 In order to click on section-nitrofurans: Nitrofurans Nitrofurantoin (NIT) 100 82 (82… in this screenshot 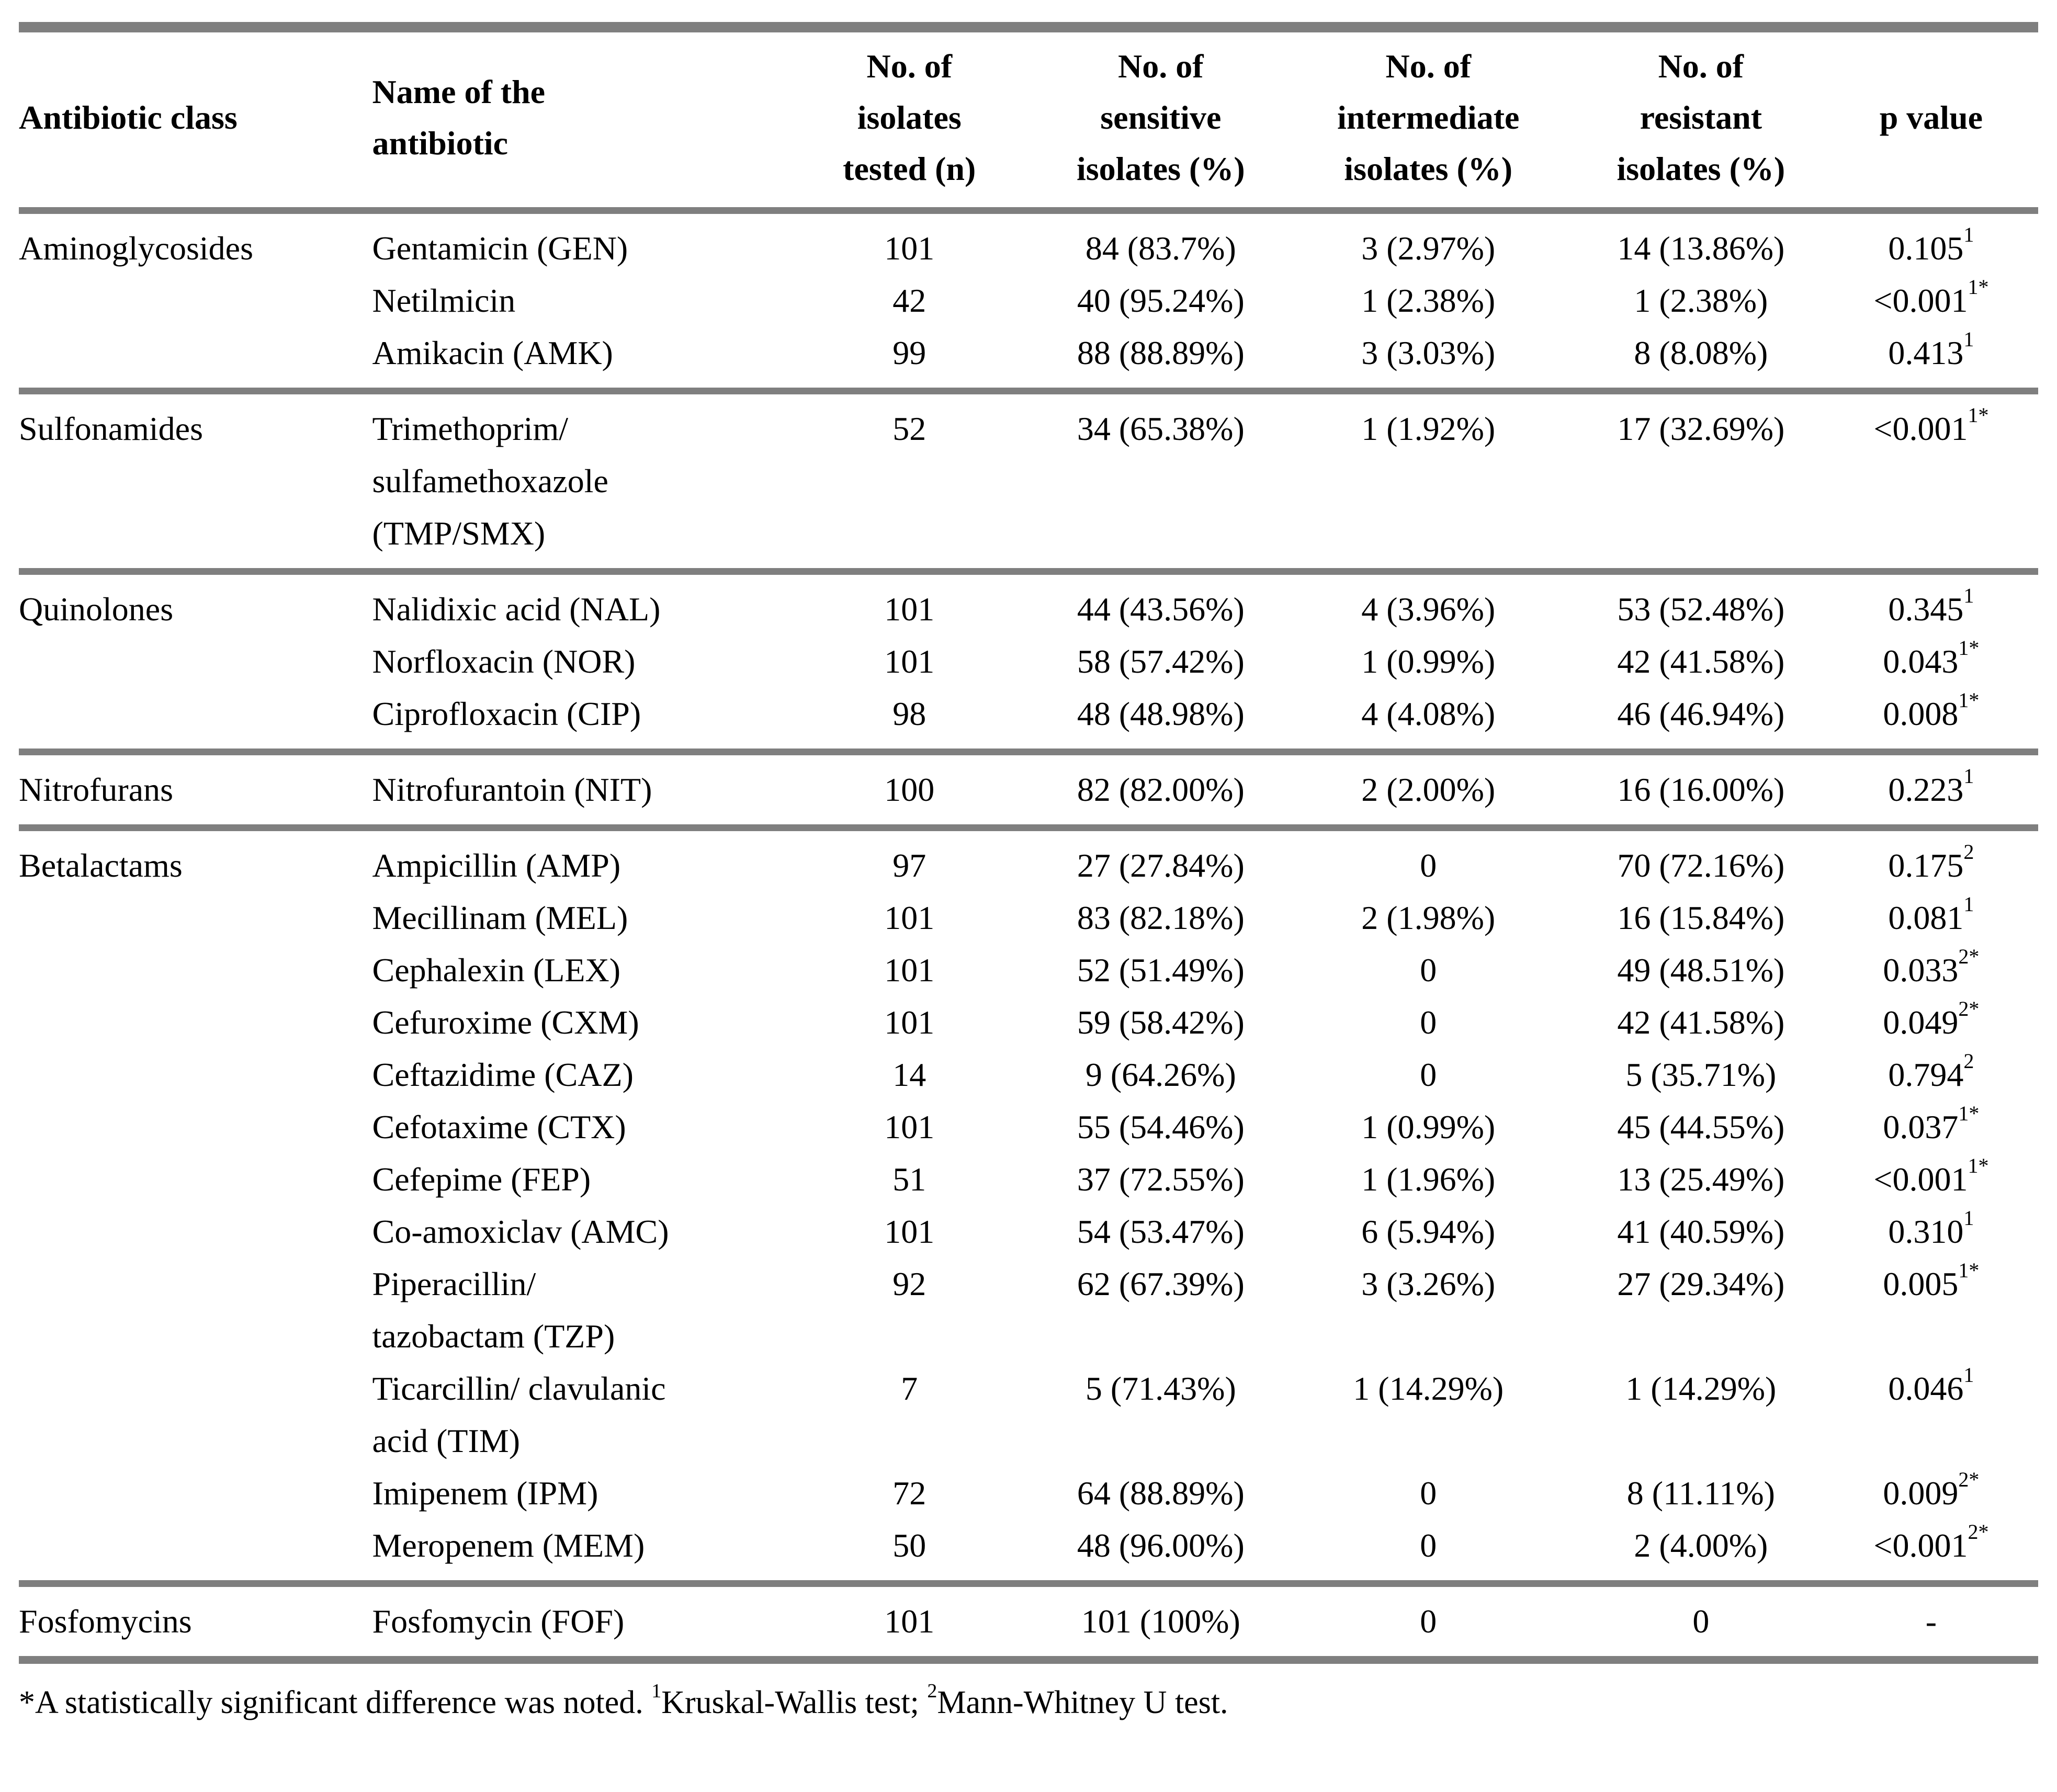, I will do `click(1028, 790)`.